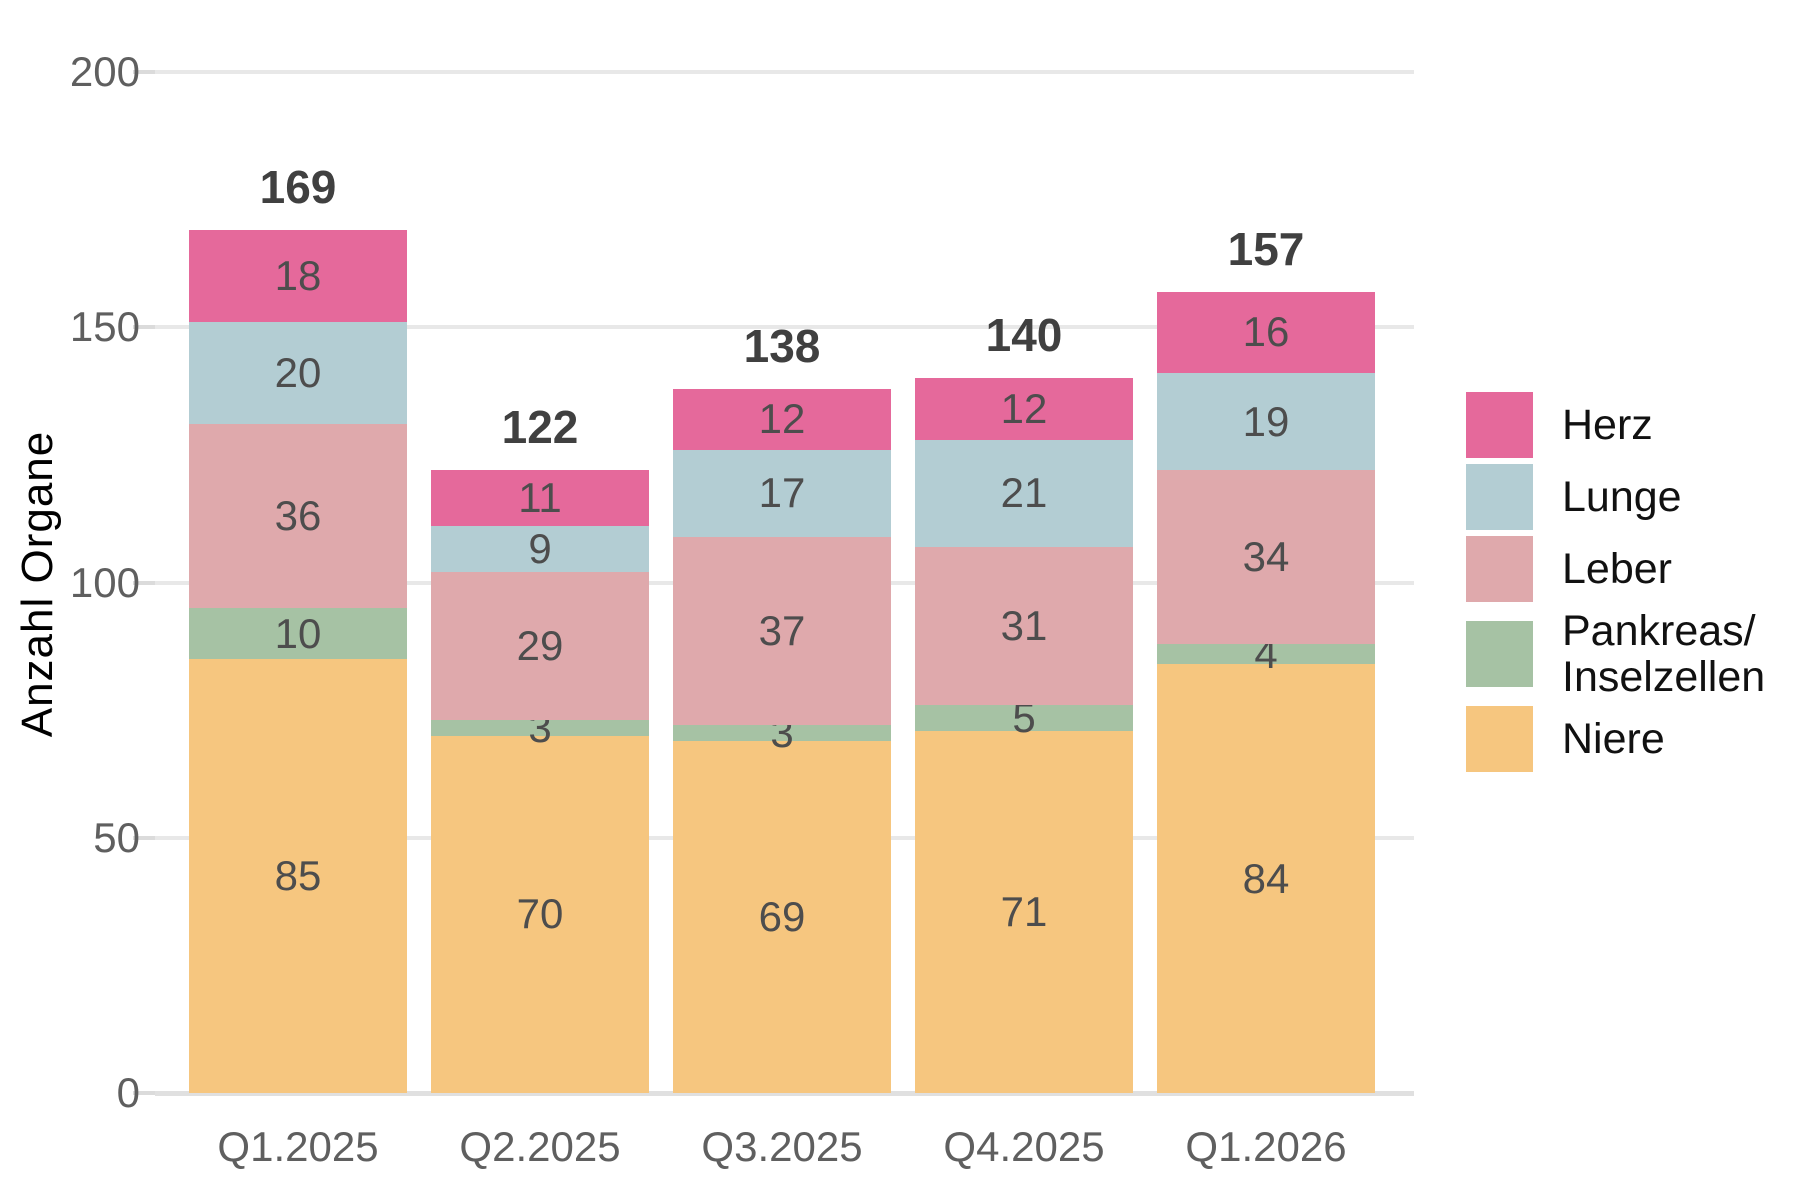 The image size is (1800, 1200). I want to click on legend-label: Herz, so click(1607, 425).